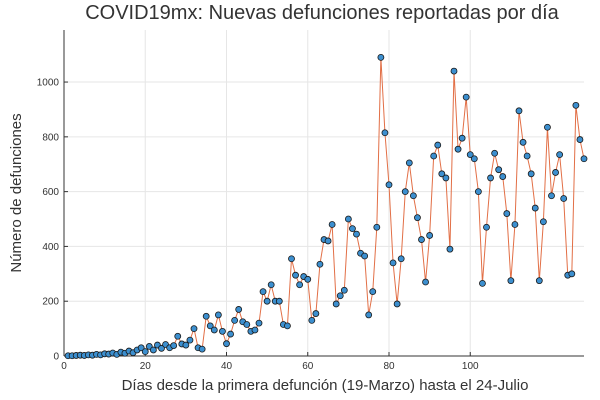 The height and width of the screenshot is (400, 600). What do you see at coordinates (56, 357) in the screenshot?
I see `y-tick-label: 0` at bounding box center [56, 357].